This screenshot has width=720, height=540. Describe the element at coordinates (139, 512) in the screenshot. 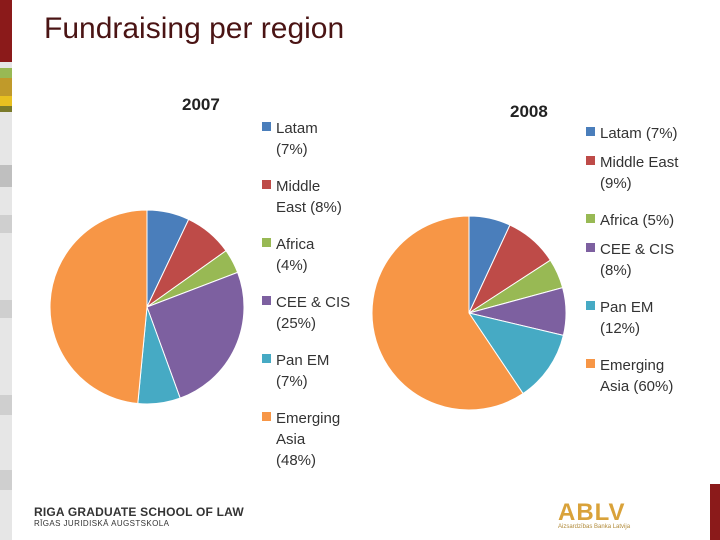

I see `school-name: RIGA GRADUATE SCHOOL OF LAW` at that location.